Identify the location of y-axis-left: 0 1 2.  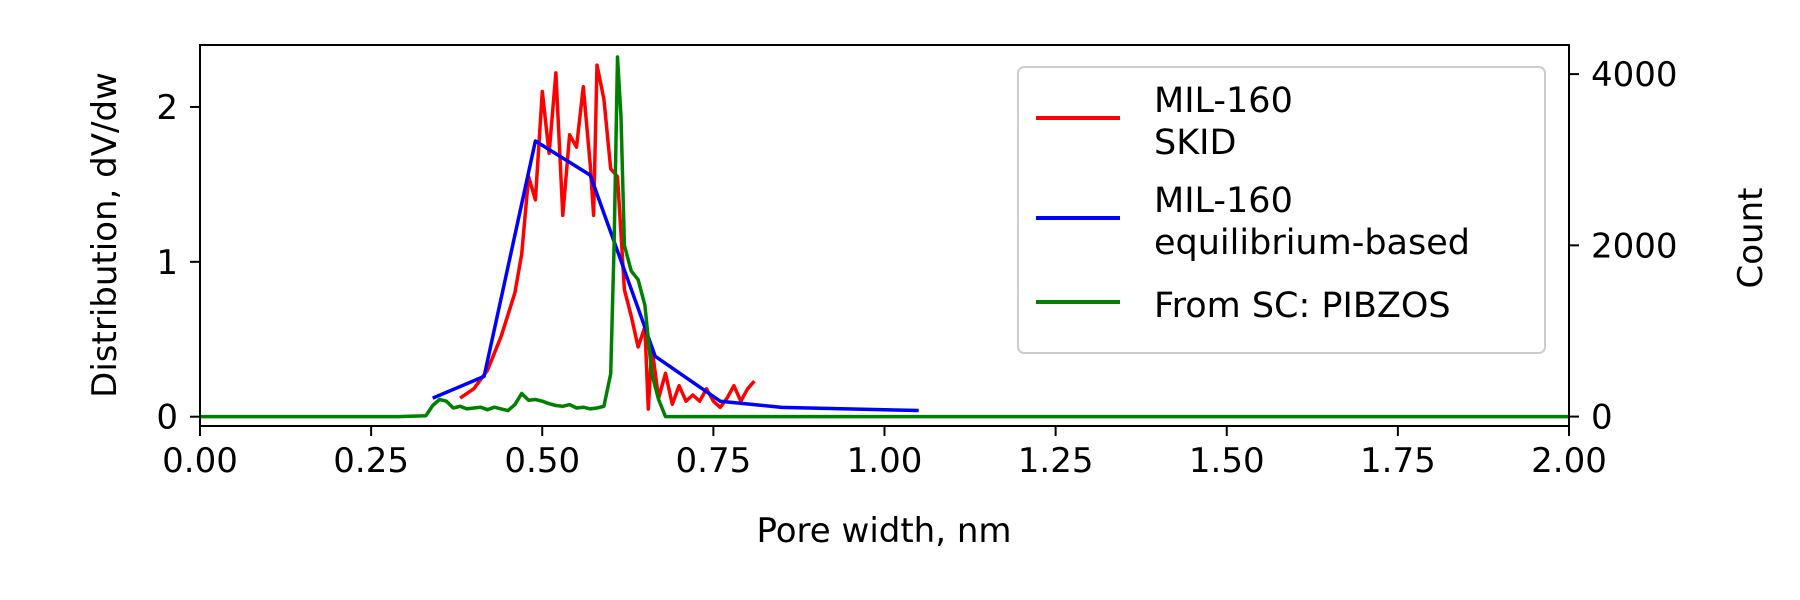
(178, 263).